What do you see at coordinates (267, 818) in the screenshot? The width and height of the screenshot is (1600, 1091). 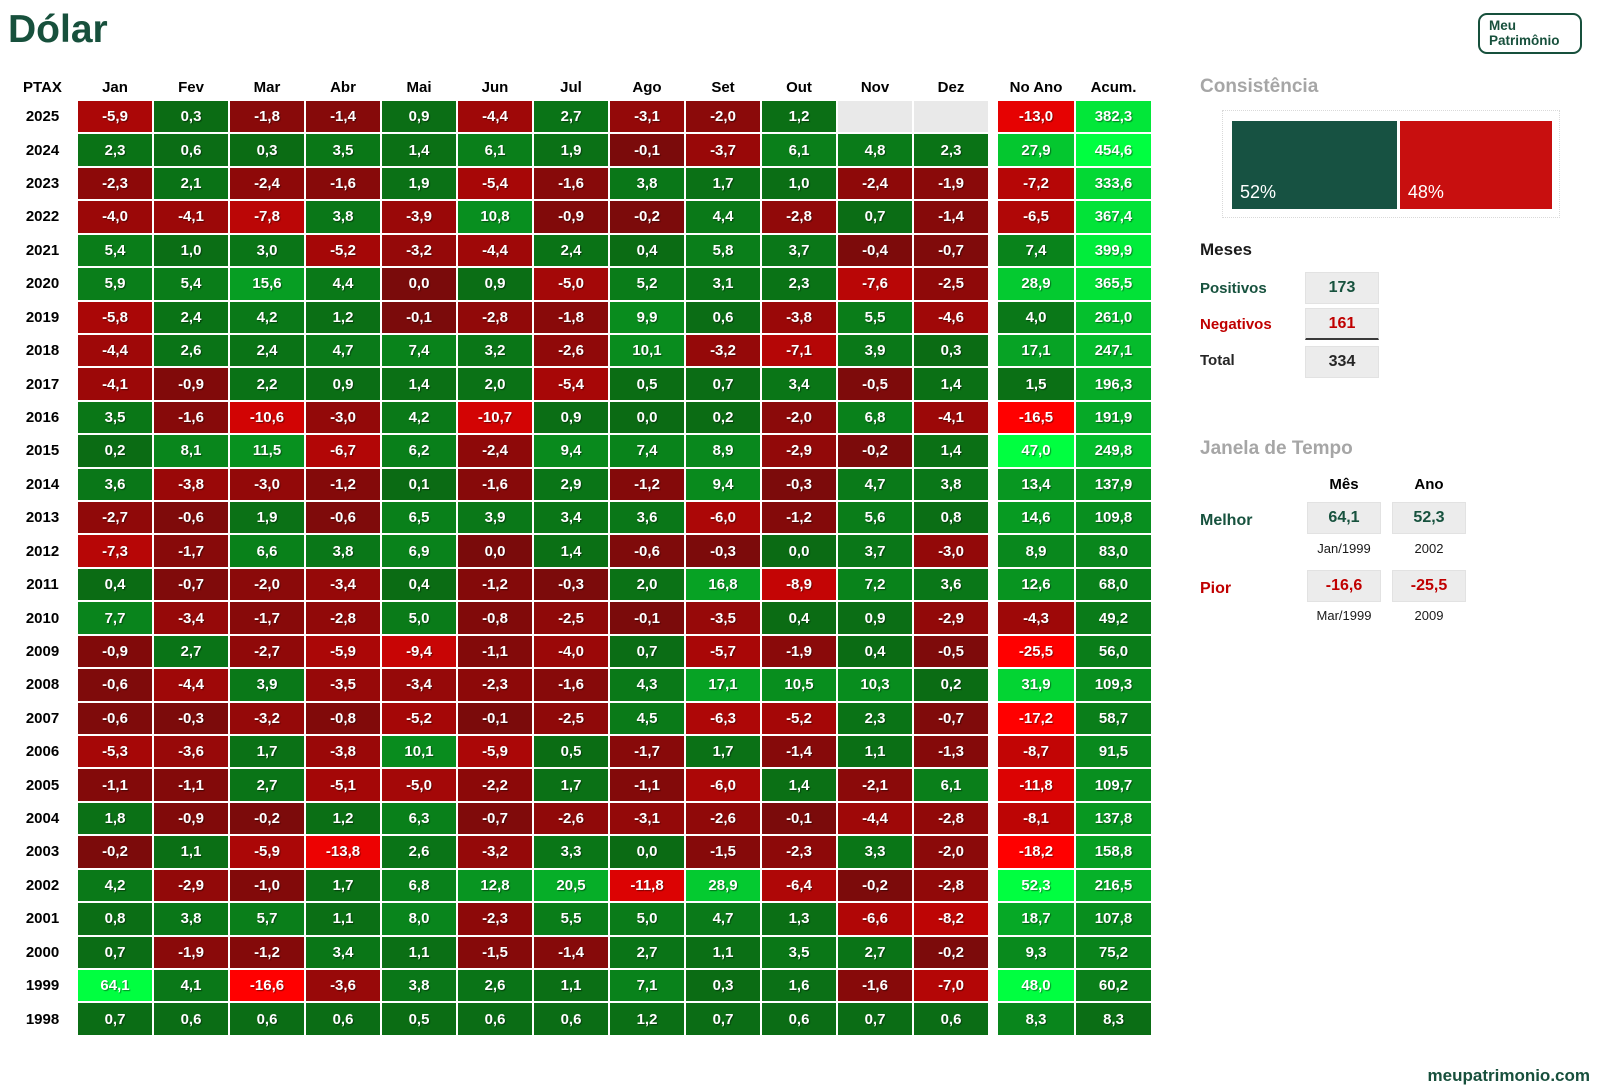 I see `cell-2004-mar: -0,2` at bounding box center [267, 818].